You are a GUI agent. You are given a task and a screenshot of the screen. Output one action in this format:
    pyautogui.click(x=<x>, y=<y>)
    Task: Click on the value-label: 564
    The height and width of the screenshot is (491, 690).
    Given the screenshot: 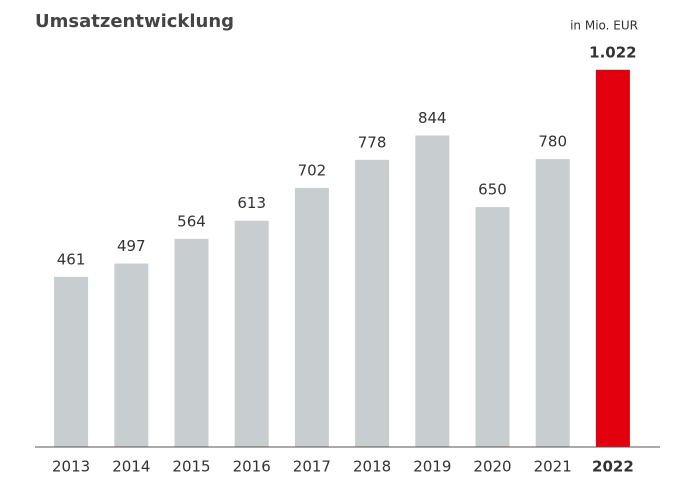 What is the action you would take?
    pyautogui.click(x=191, y=221)
    